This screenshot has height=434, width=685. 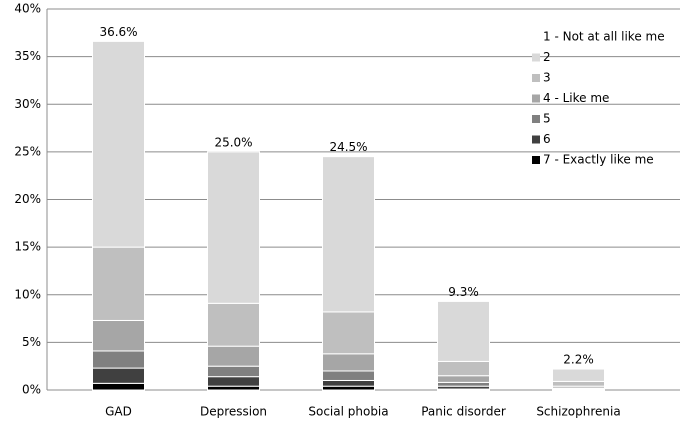 I want to click on total-label: 36.6%, so click(x=118, y=32).